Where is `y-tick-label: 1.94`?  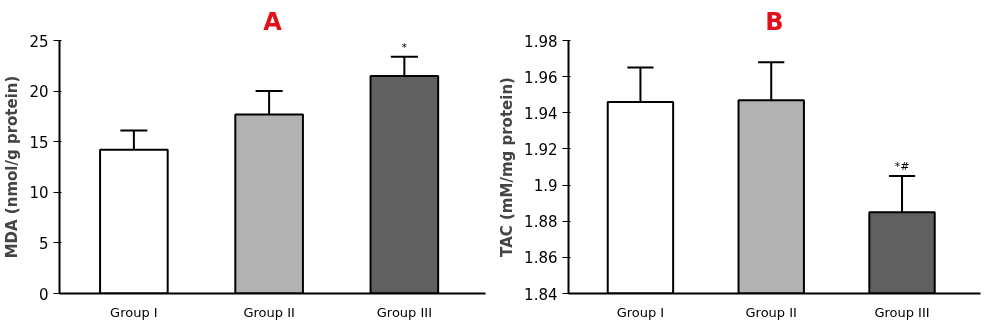 y-tick-label: 1.94 is located at coordinates (541, 113).